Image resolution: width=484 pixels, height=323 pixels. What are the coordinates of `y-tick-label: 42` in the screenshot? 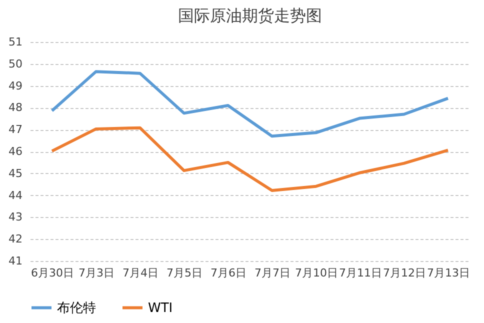 It's located at (15, 239).